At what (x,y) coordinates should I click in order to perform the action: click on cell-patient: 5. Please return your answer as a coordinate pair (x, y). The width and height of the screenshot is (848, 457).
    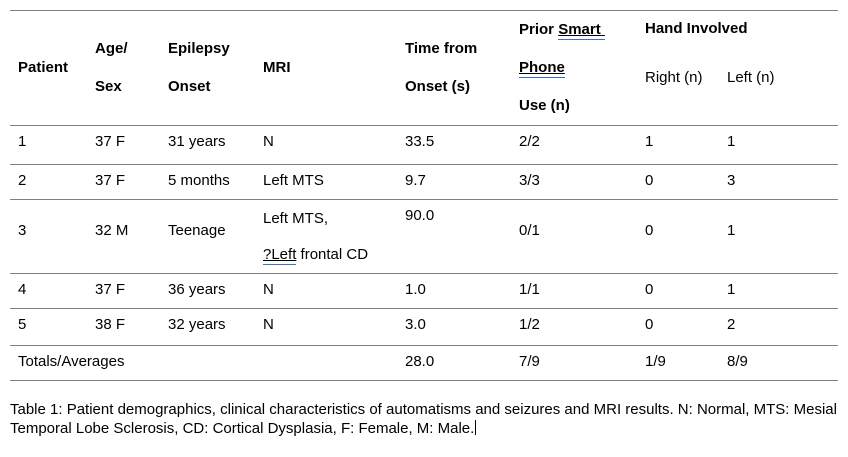
    Looking at the image, I should click on (22, 324).